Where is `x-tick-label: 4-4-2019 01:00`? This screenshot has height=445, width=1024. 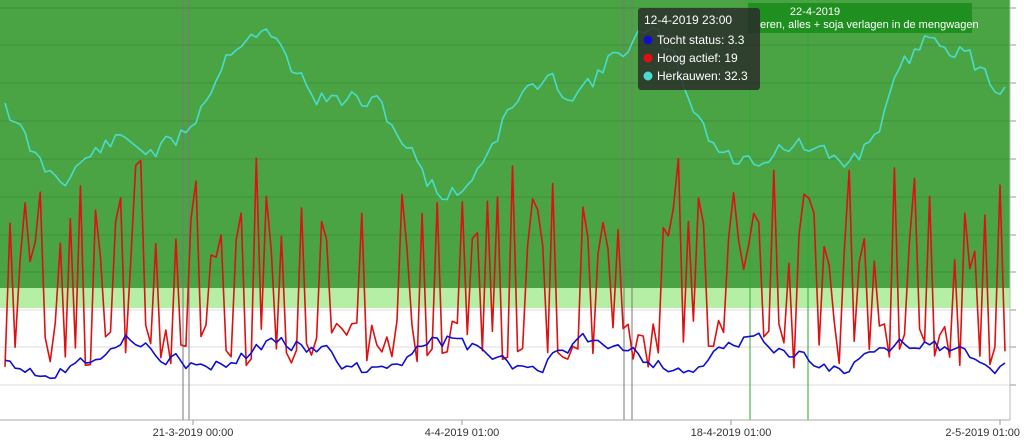
x-tick-label: 4-4-2019 01:00 is located at coordinates (462, 433).